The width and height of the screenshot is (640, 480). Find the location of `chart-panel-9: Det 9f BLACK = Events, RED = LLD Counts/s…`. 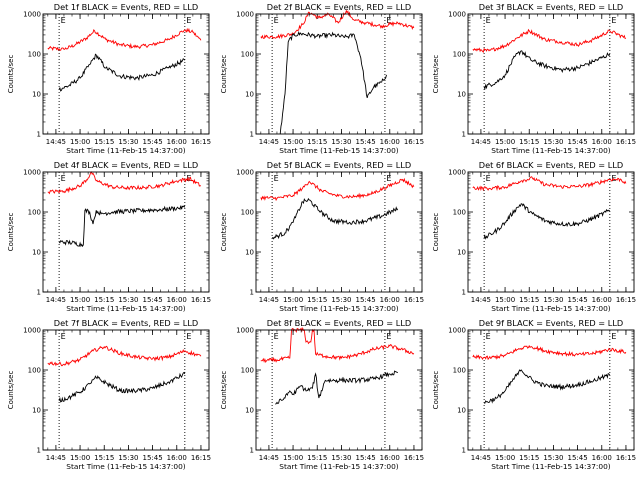

chart-panel-9: Det 9f BLACK = Events, RED = LLD Counts/s… is located at coordinates (534, 394).